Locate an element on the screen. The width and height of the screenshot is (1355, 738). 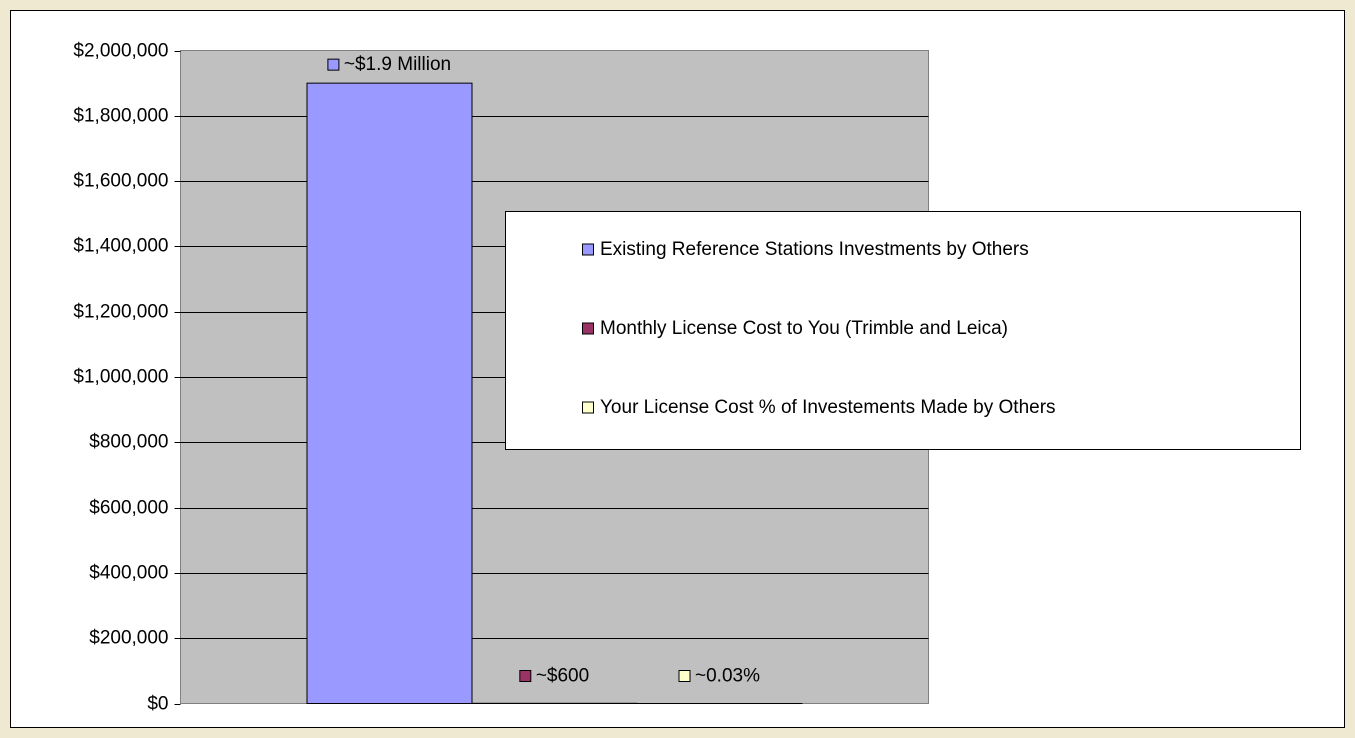
value-label: ~$600 is located at coordinates (554, 676).